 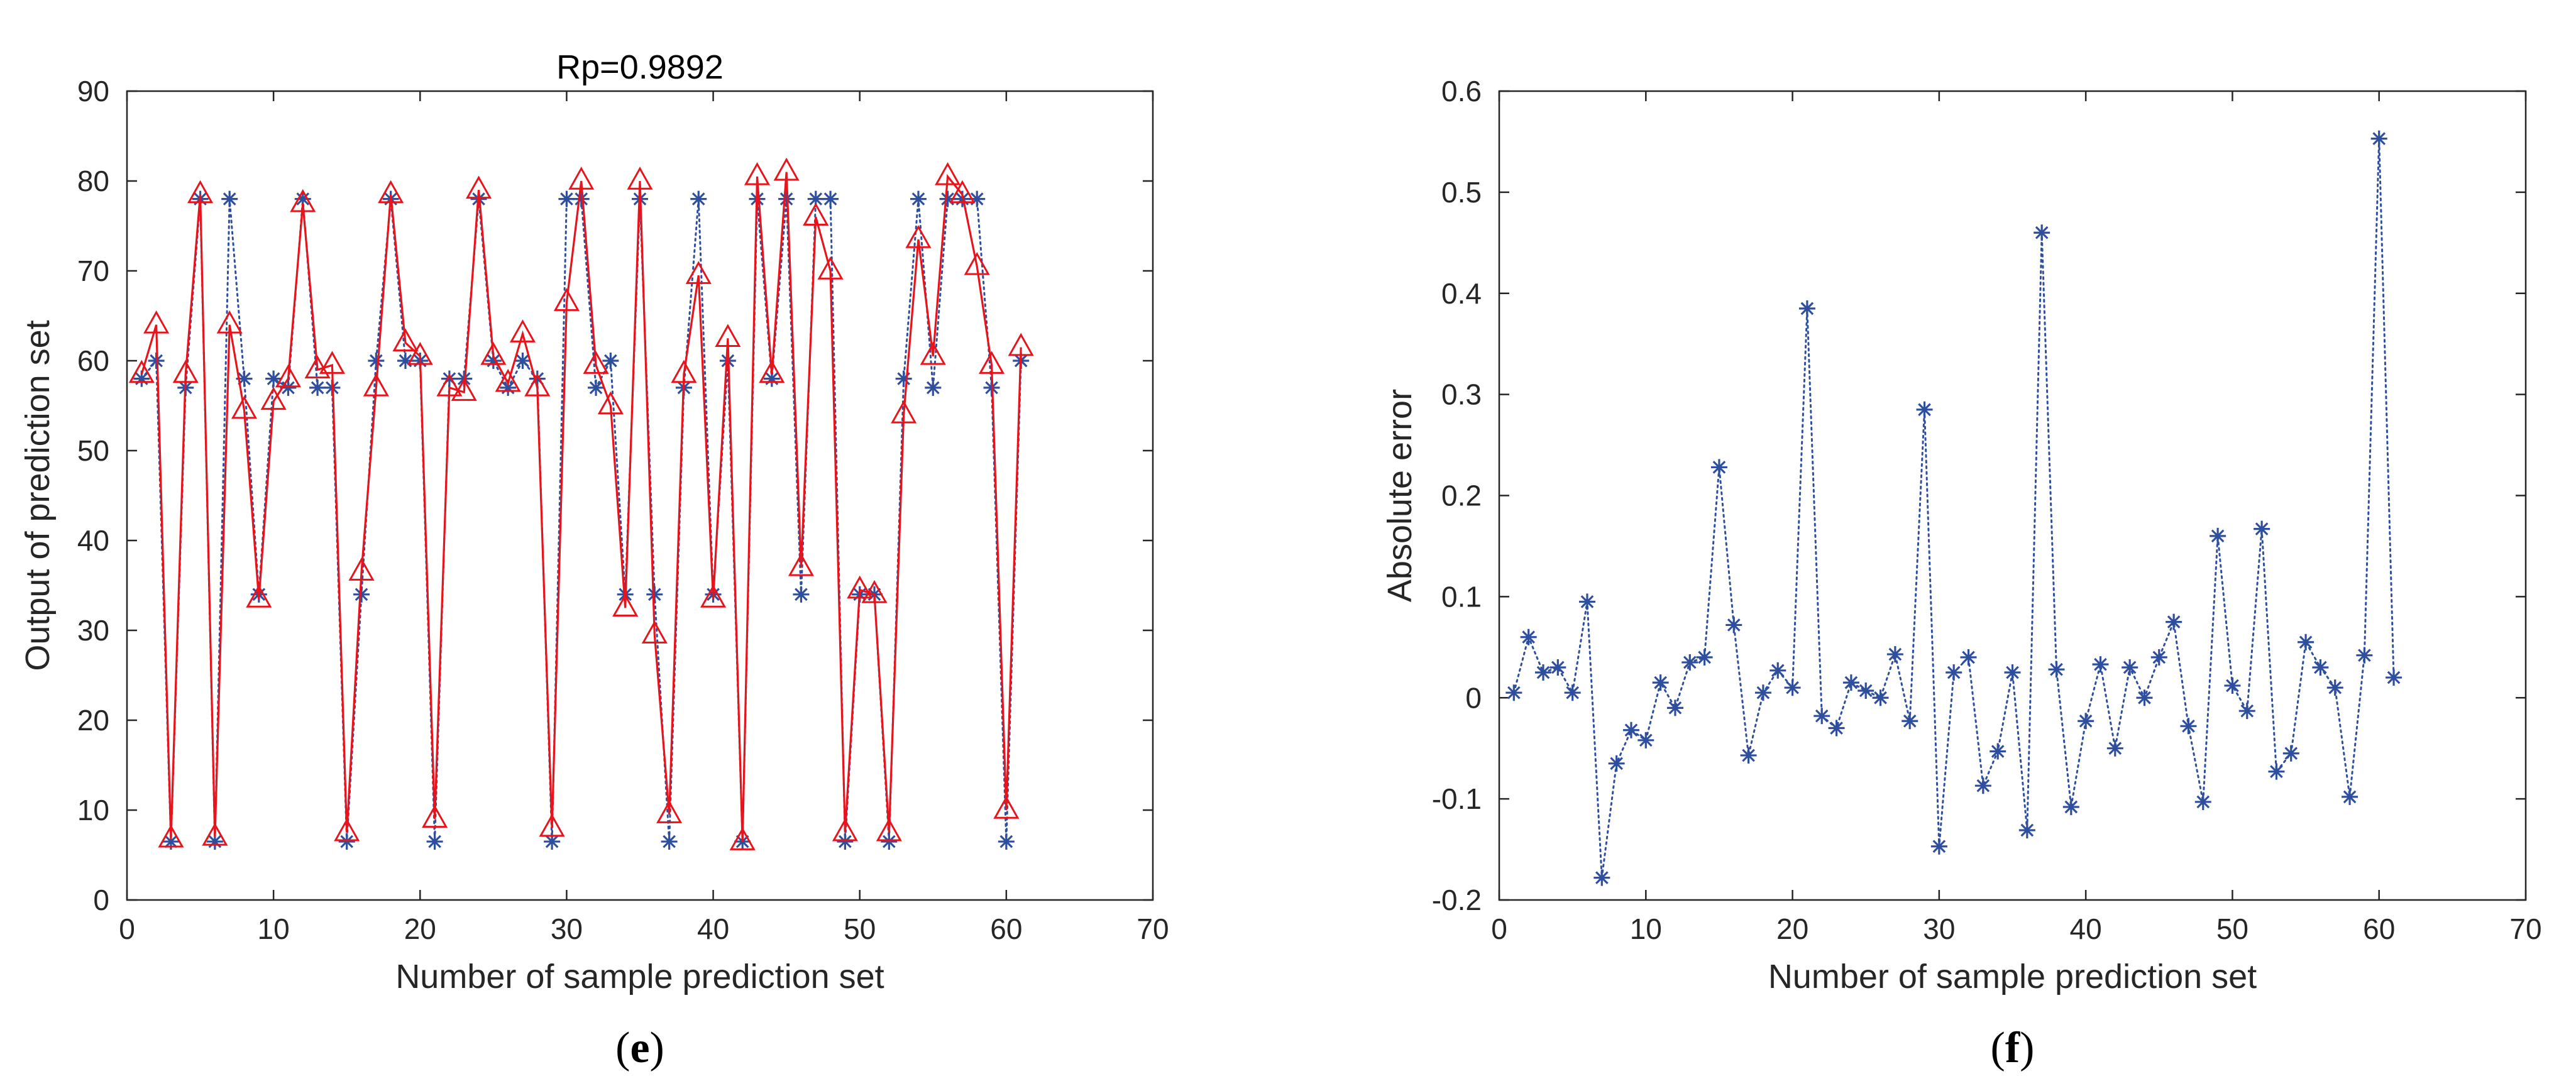 I want to click on x-tick-label: 70, so click(x=1153, y=929).